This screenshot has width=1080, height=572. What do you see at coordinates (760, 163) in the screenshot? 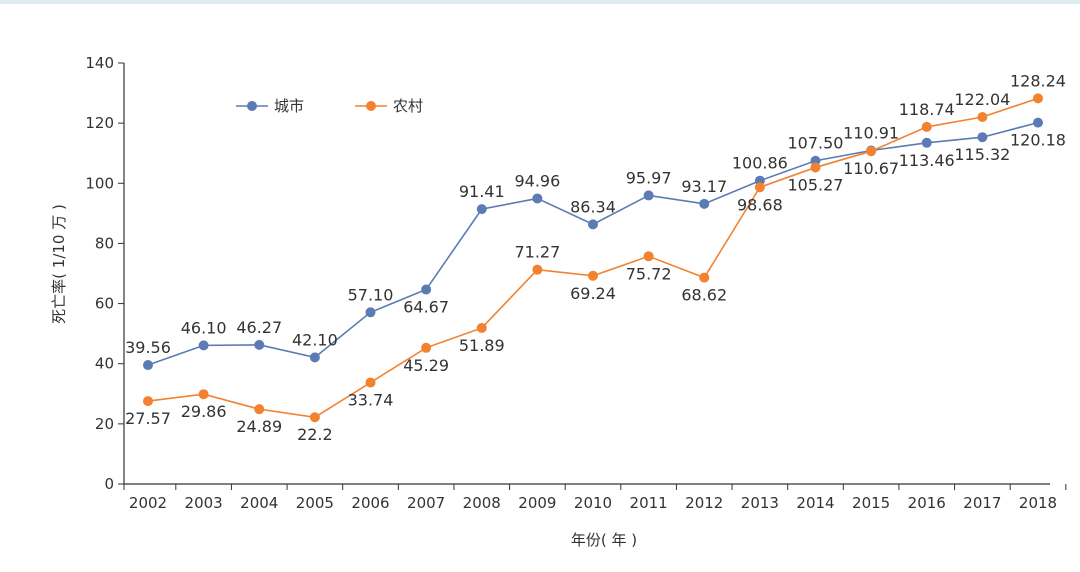
I see `data-label: 100.86` at bounding box center [760, 163].